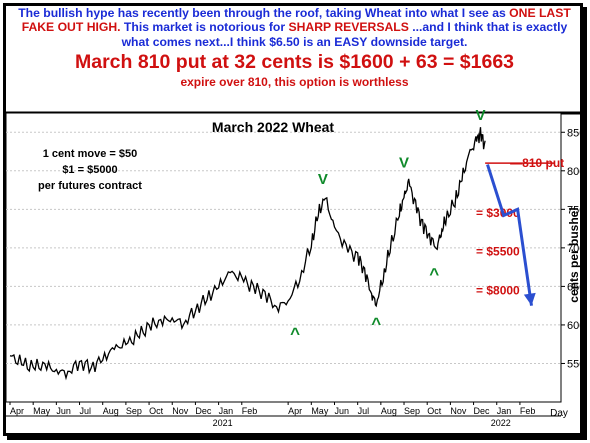 The width and height of the screenshot is (590, 443). Describe the element at coordinates (273, 127) in the screenshot. I see `chart-title: March 2022 Wheat` at that location.